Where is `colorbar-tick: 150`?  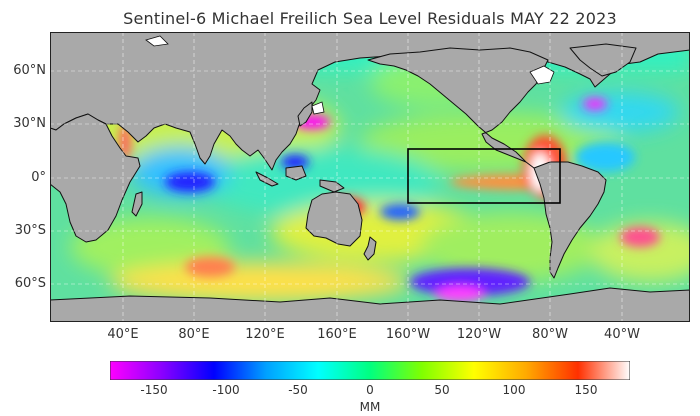
colorbar-tick: 150 is located at coordinates (586, 390).